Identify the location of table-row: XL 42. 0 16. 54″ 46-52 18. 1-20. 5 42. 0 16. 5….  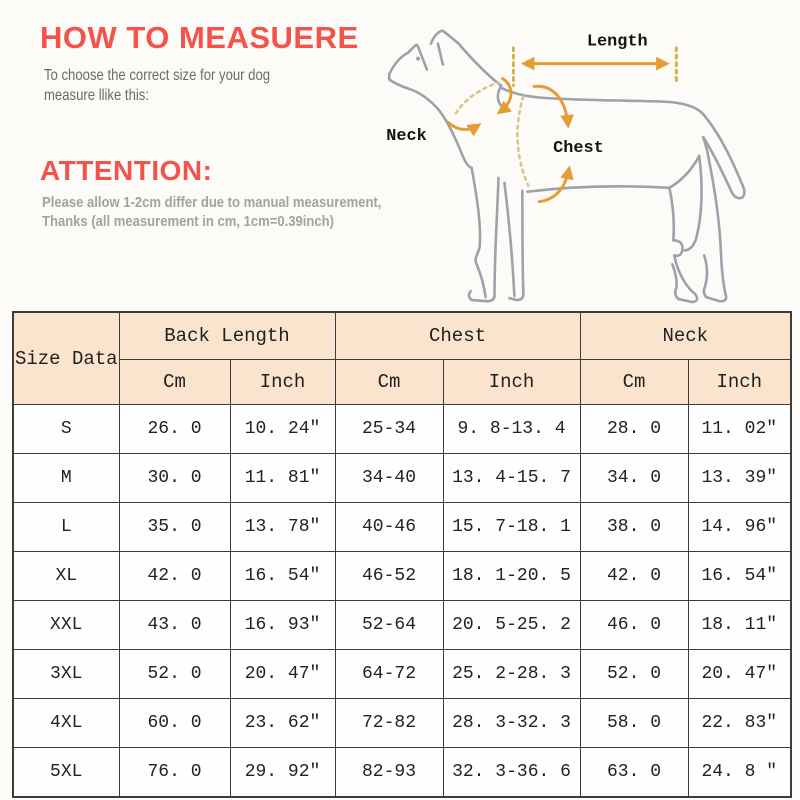
(402, 576).